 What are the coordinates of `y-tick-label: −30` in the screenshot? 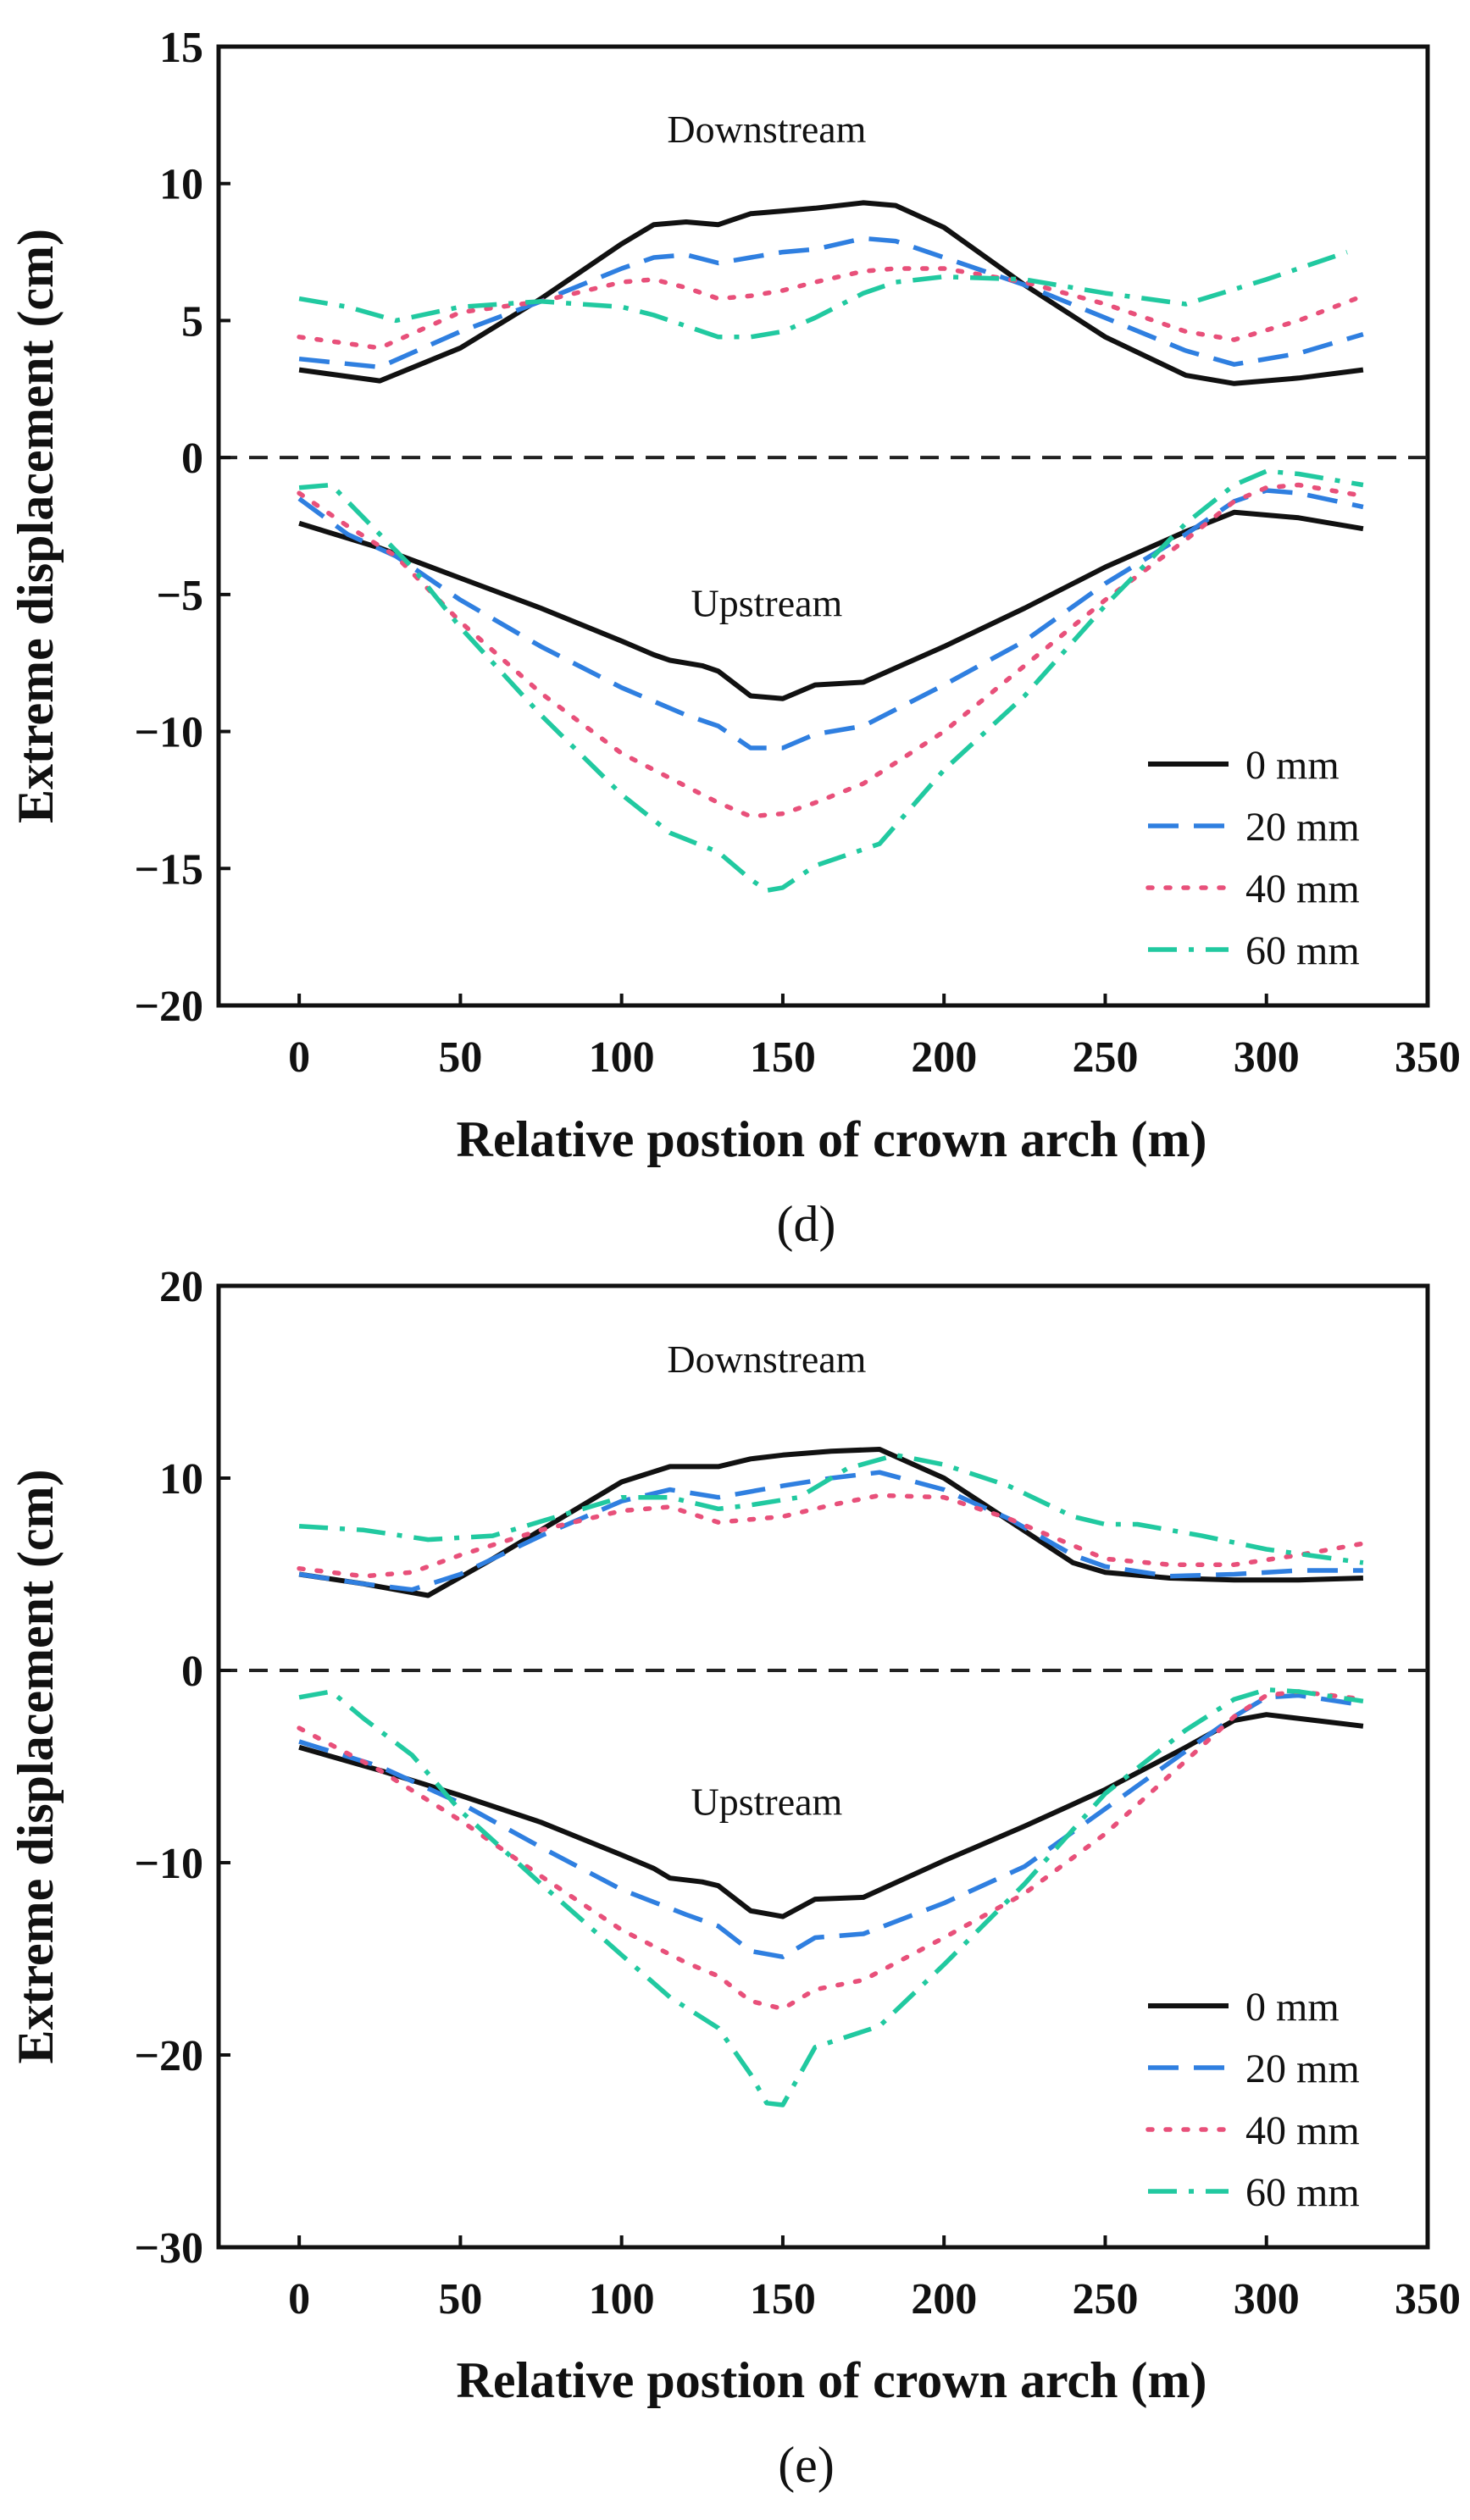 It's located at (169, 2248).